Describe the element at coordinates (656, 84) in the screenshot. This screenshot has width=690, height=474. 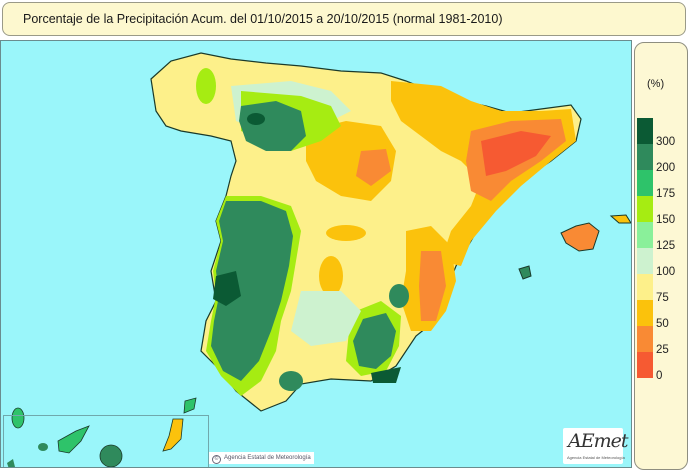
I see `legend-unit: (%)` at that location.